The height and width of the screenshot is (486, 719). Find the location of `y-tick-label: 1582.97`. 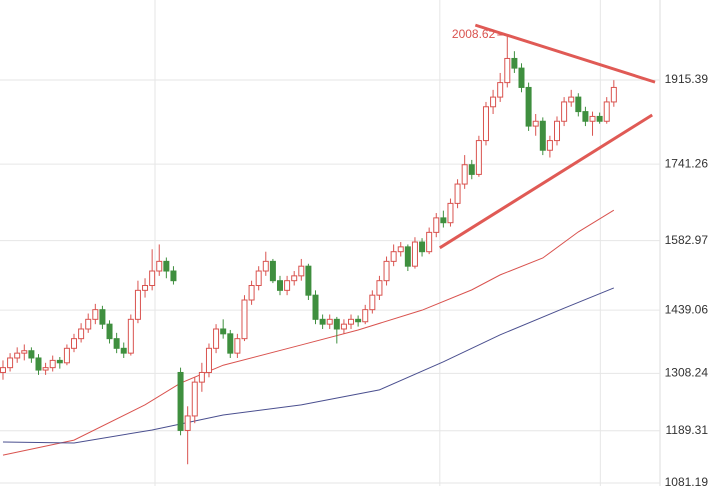

y-tick-label: 1582.97 is located at coordinates (687, 240).